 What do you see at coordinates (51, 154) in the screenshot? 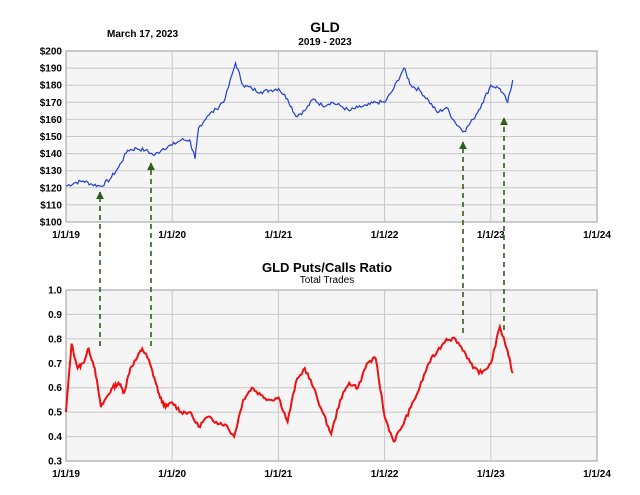
I see `gld-y-tick-label: $140` at bounding box center [51, 154].